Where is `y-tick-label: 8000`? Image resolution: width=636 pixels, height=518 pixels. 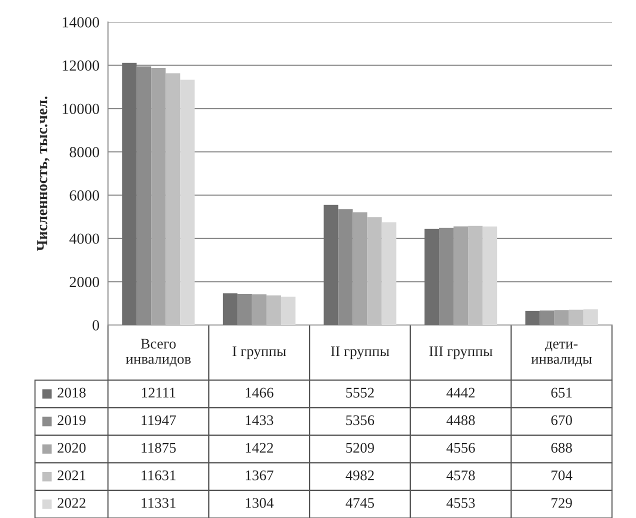
y-tick-label: 8000 is located at coordinates (85, 152).